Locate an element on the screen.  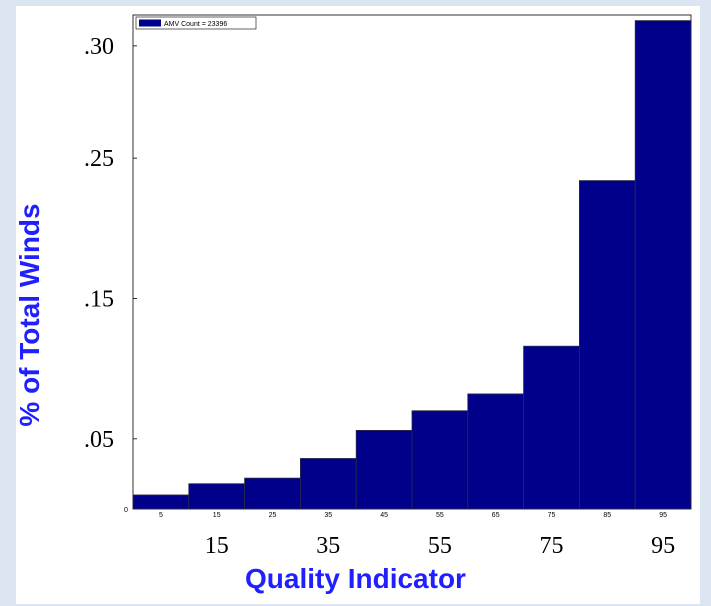
x-tick-35: 35 is located at coordinates (328, 546).